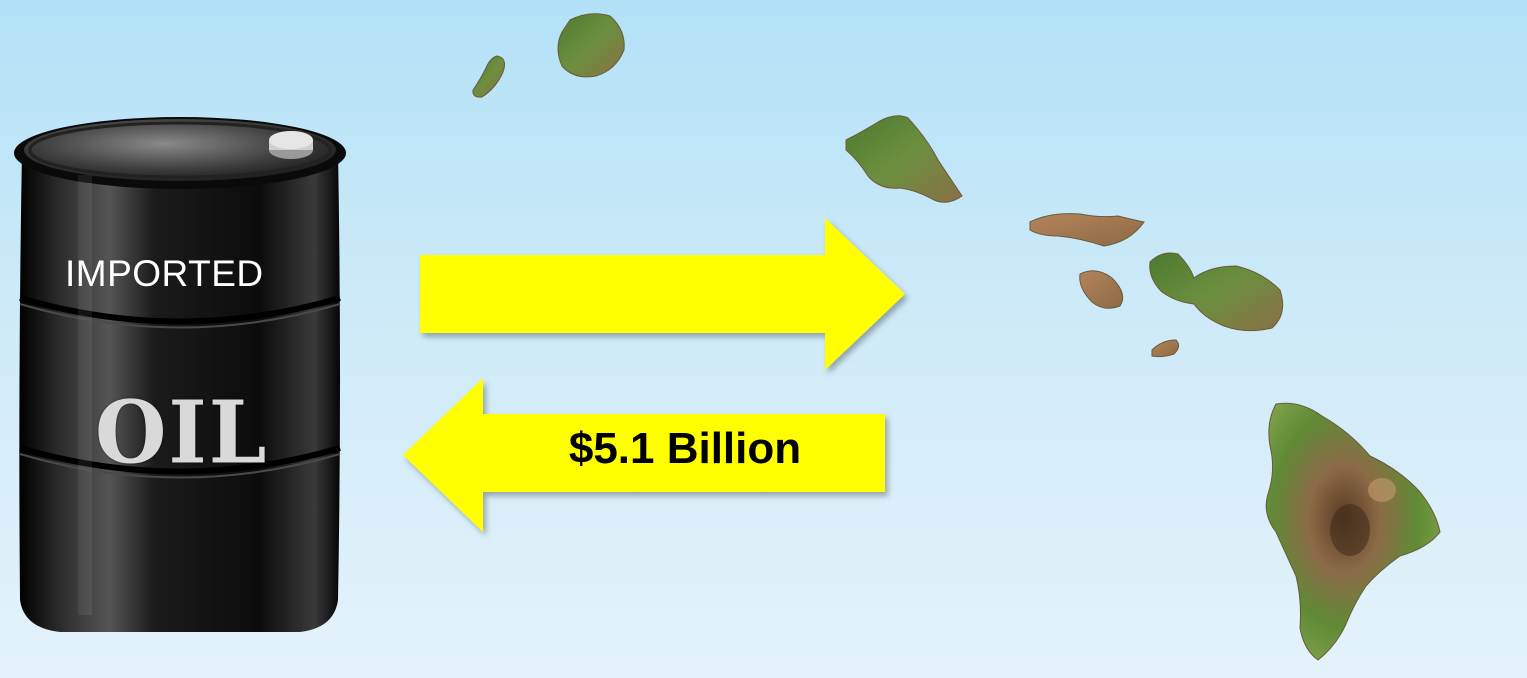 The height and width of the screenshot is (678, 1527). What do you see at coordinates (488, 76) in the screenshot?
I see `island-niihau` at bounding box center [488, 76].